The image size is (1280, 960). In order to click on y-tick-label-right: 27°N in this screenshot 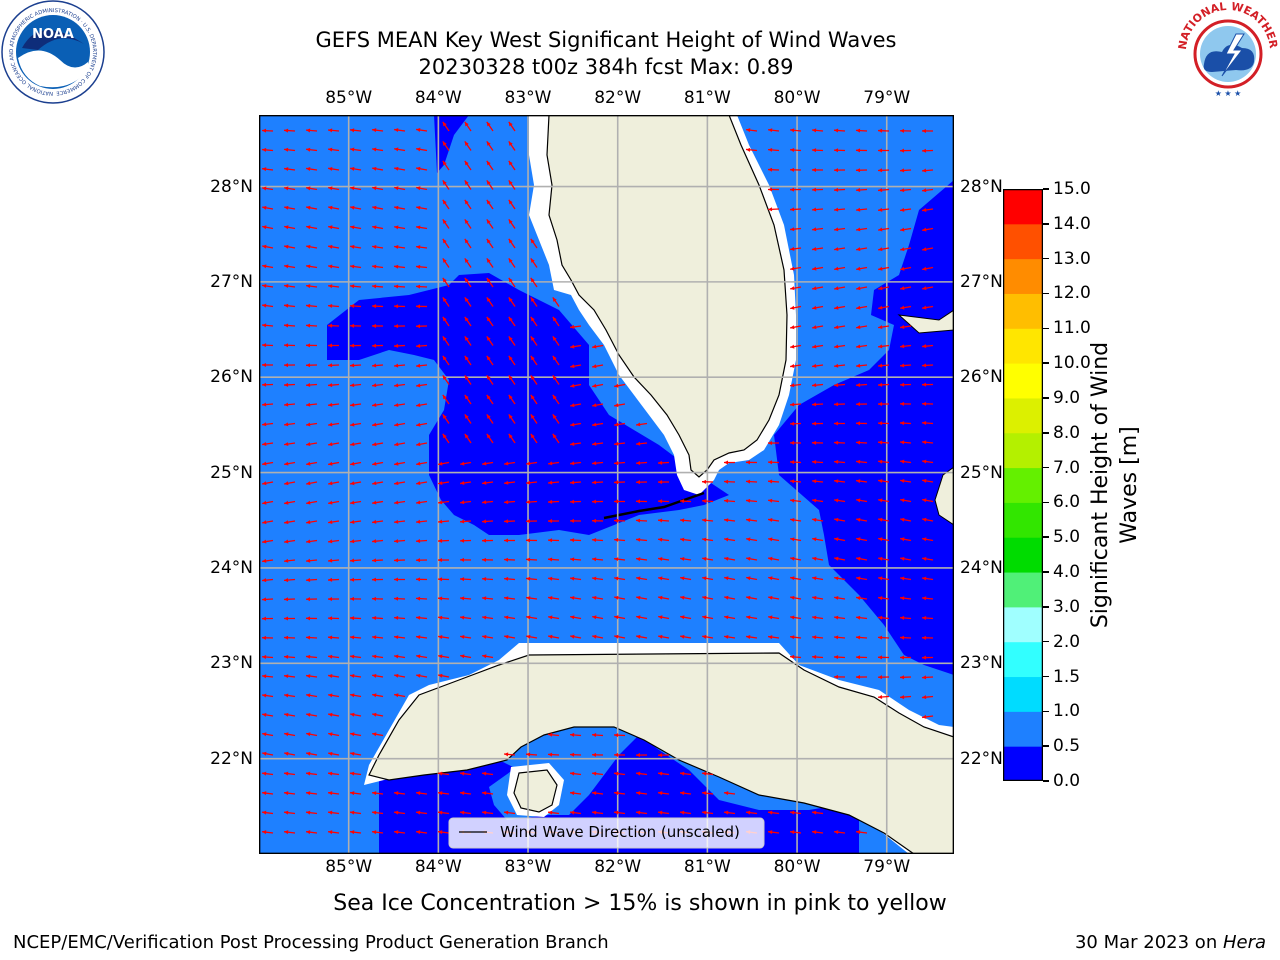, I will do `click(981, 281)`.